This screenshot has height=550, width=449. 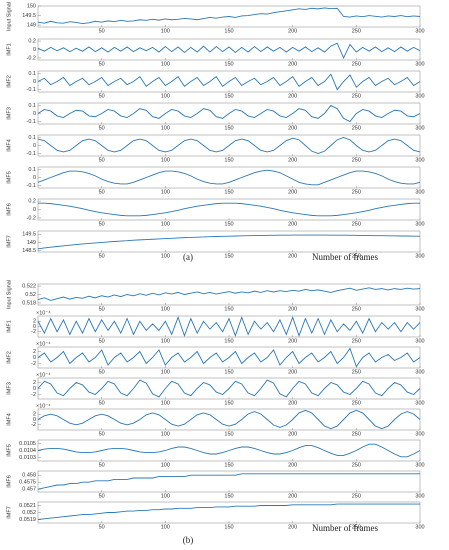 I want to click on y-axis-label: IMF6, so click(x=9, y=481).